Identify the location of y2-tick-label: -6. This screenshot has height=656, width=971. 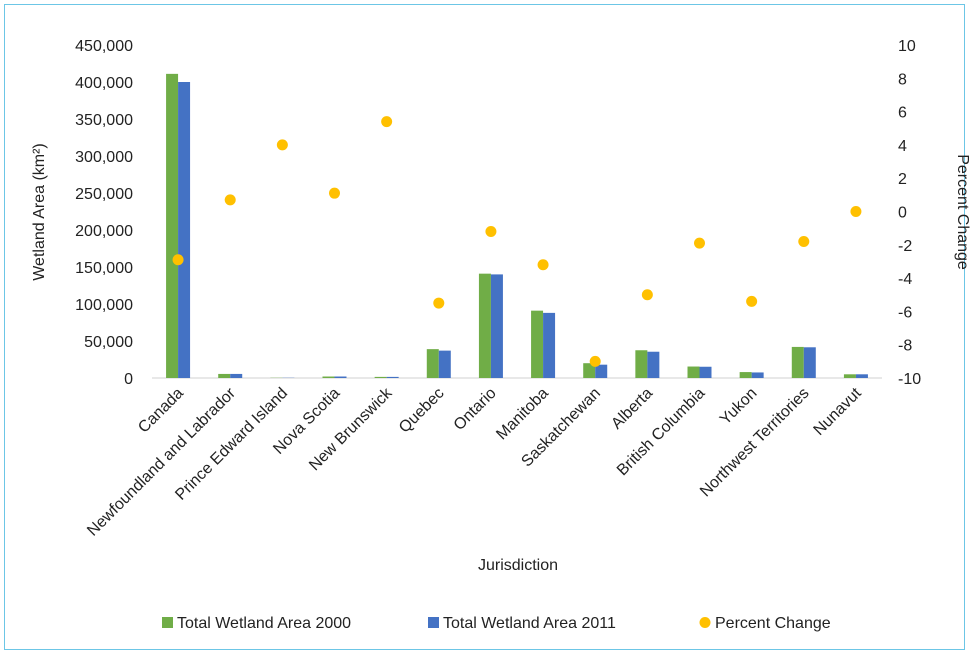
(905, 312).